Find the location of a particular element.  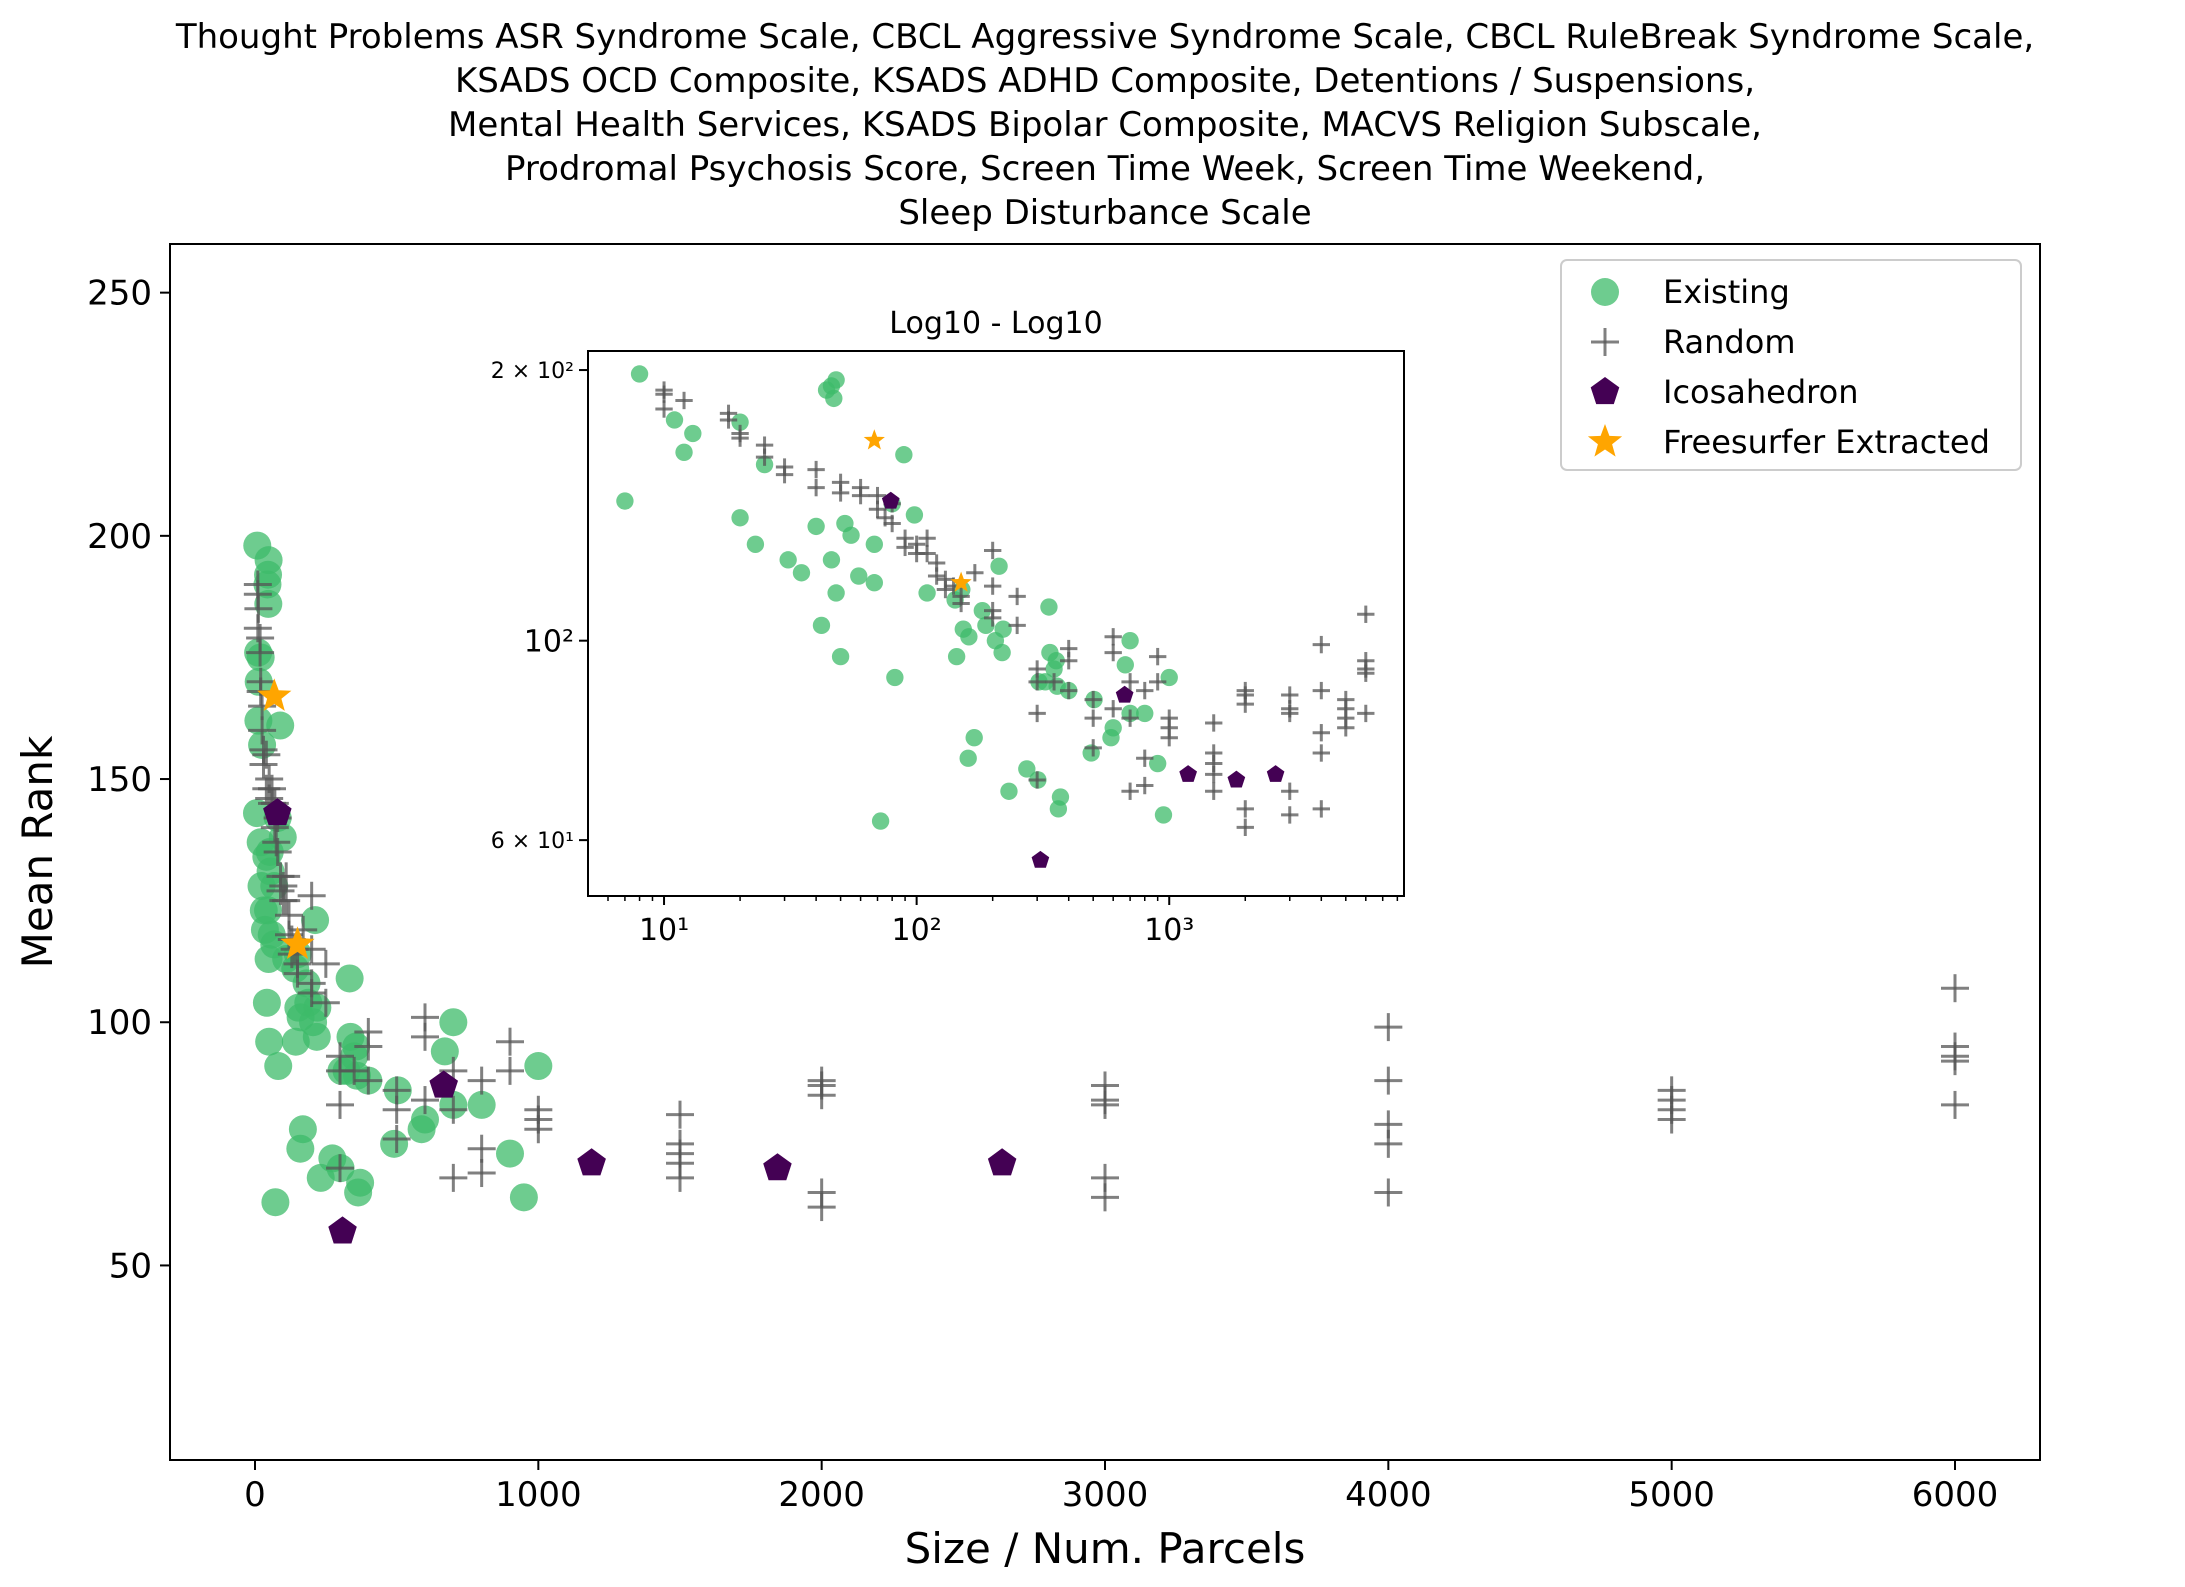

inset-plot-frame is located at coordinates (996, 623).